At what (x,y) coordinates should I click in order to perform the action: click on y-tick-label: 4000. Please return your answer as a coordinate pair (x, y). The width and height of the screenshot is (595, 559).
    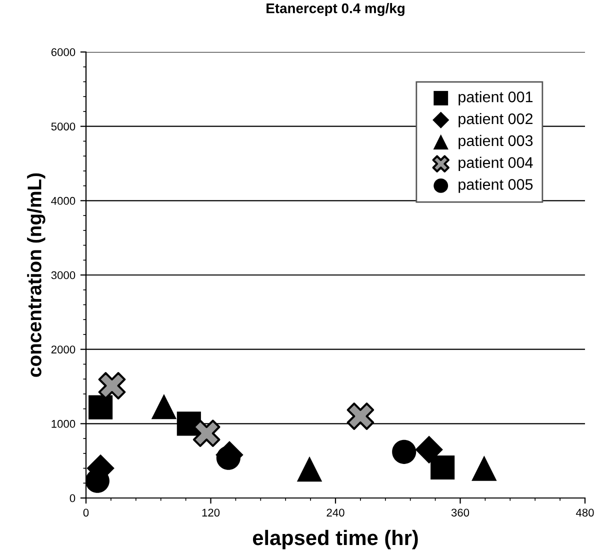
    Looking at the image, I should click on (63, 200).